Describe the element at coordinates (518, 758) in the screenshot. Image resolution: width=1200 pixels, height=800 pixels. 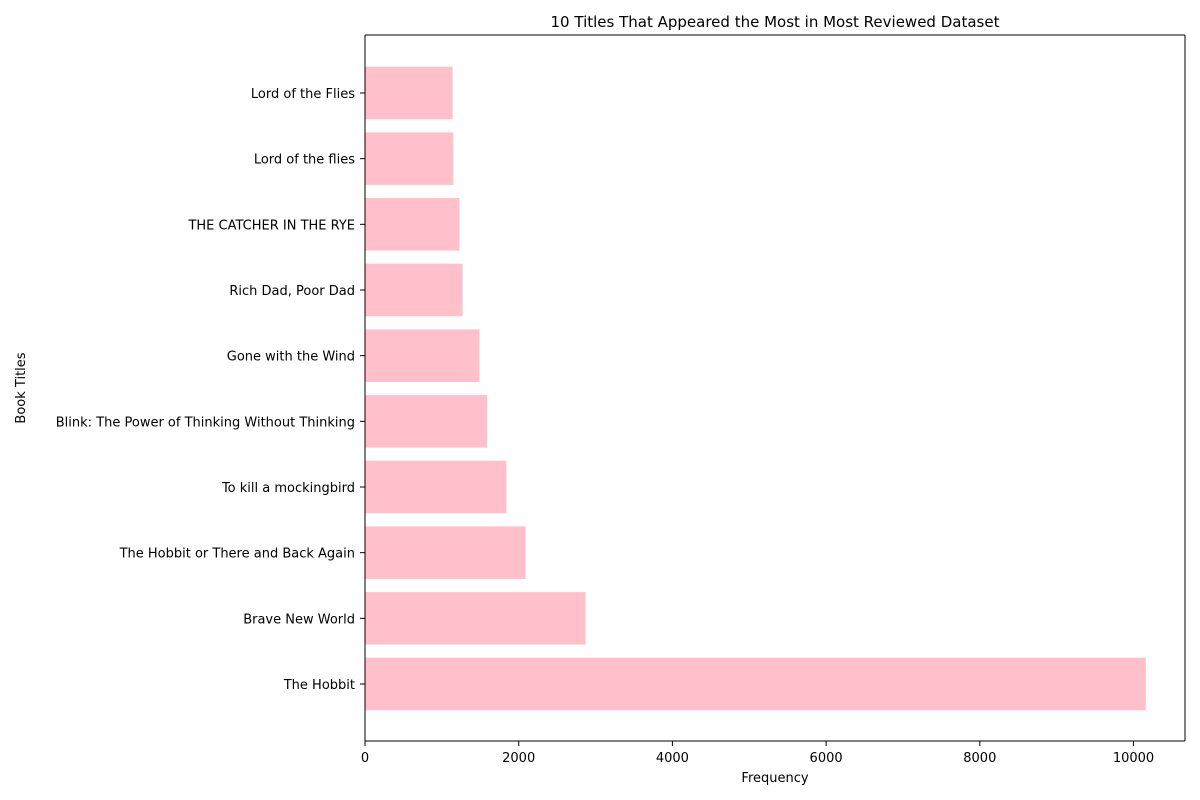
I see `x-tick-label: 2000` at that location.